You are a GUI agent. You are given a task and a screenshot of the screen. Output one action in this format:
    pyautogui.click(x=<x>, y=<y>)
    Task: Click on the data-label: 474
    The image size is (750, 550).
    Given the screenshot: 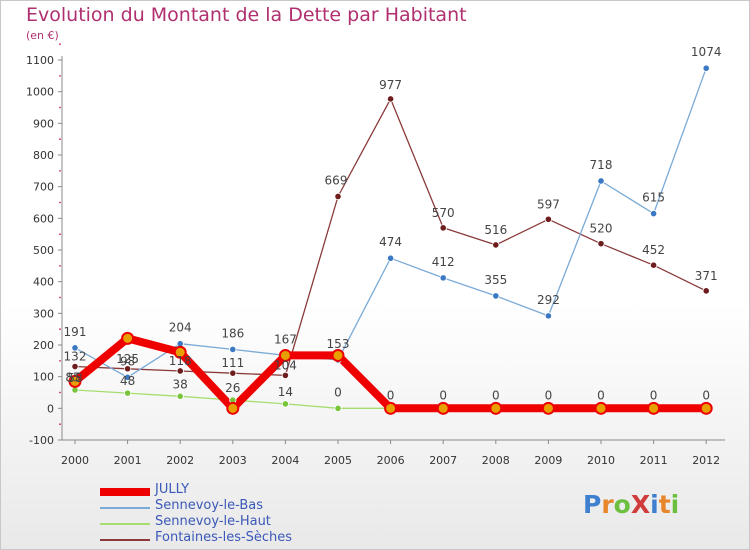 What is the action you would take?
    pyautogui.click(x=390, y=242)
    